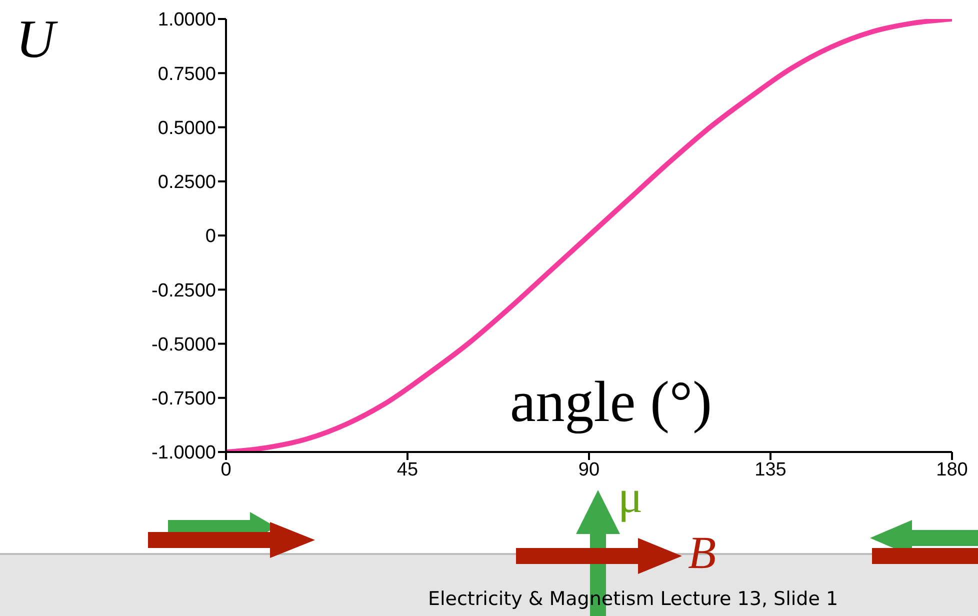  I want to click on x-tick-label: 135, so click(770, 469).